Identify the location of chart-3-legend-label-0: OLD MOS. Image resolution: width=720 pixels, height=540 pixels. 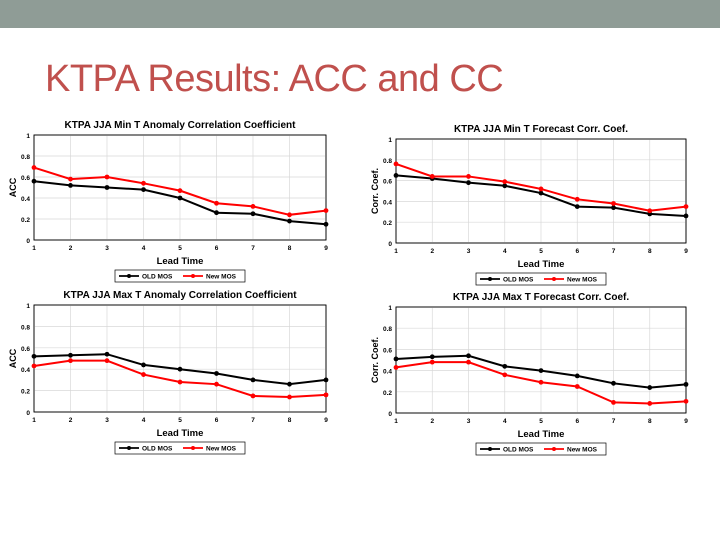
(518, 450).